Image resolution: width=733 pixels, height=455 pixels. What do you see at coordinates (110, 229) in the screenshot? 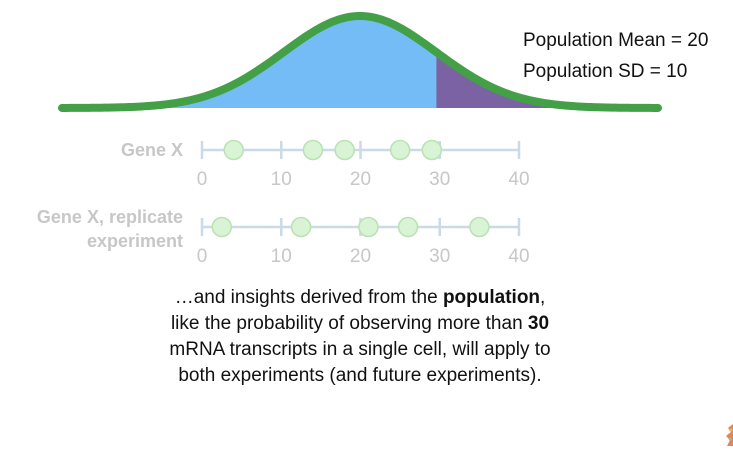
I see `row-label: Gene X, replicate experiment` at bounding box center [110, 229].